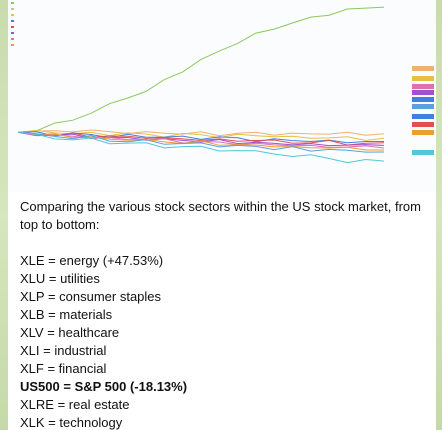 This screenshot has height=430, width=442. What do you see at coordinates (70, 332) in the screenshot?
I see `sector-line: XLV = healthcare` at bounding box center [70, 332].